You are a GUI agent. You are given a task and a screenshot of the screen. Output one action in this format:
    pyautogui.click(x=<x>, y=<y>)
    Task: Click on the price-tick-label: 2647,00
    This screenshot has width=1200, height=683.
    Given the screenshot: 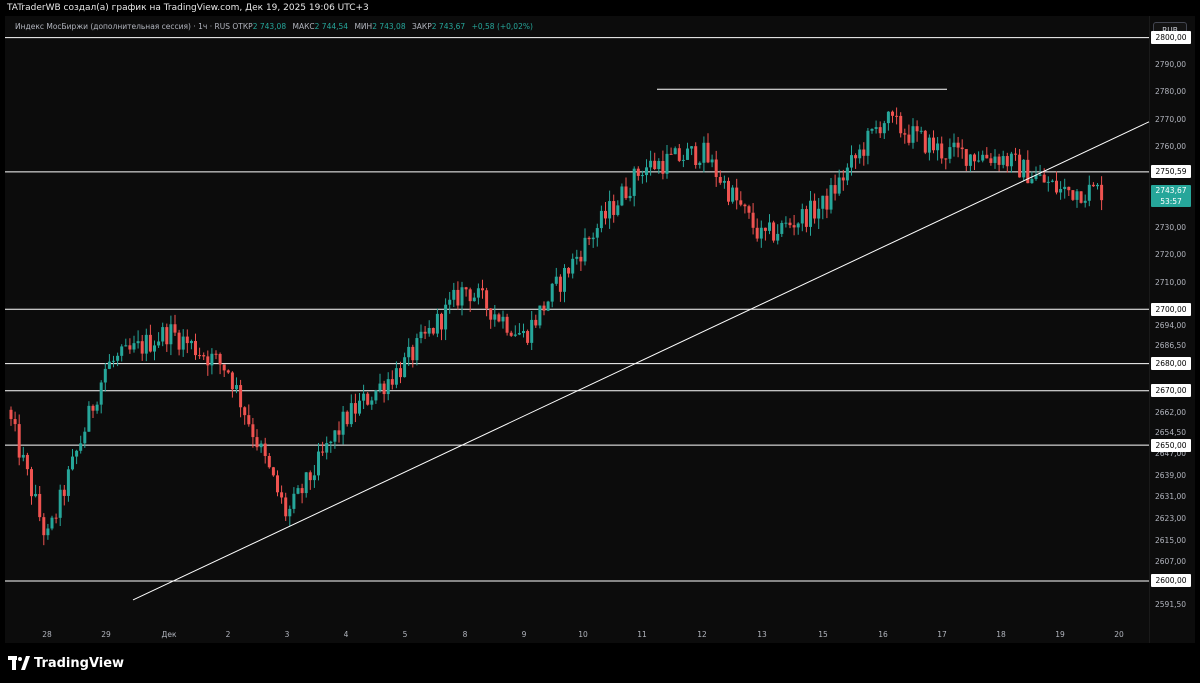 What is the action you would take?
    pyautogui.click(x=1171, y=453)
    